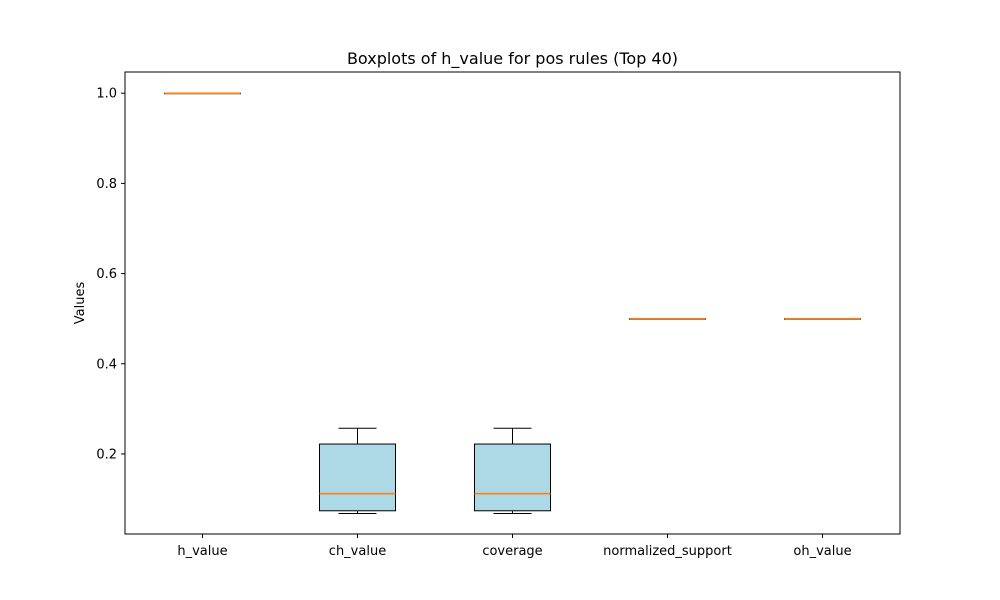  What do you see at coordinates (106, 184) in the screenshot?
I see `y-tick-label: 0.8` at bounding box center [106, 184].